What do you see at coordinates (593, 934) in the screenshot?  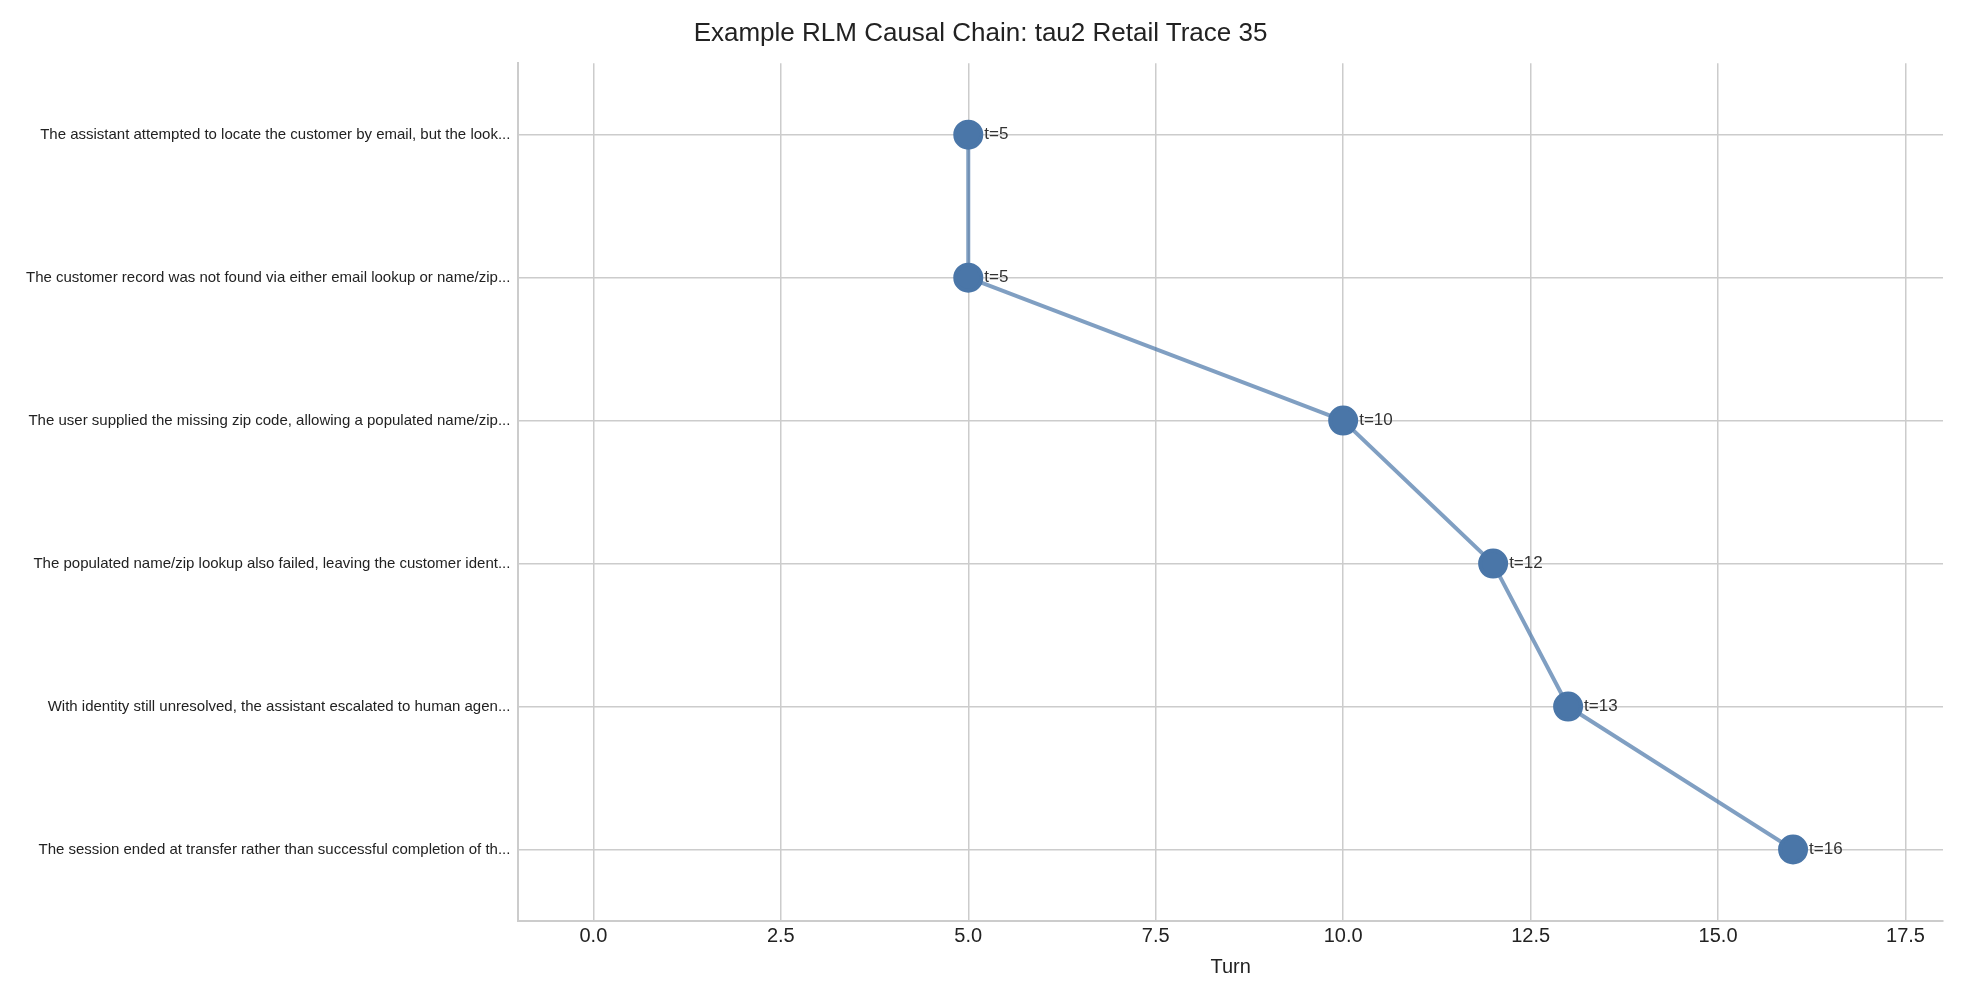 I see `x-tick-label: 0.0` at bounding box center [593, 934].